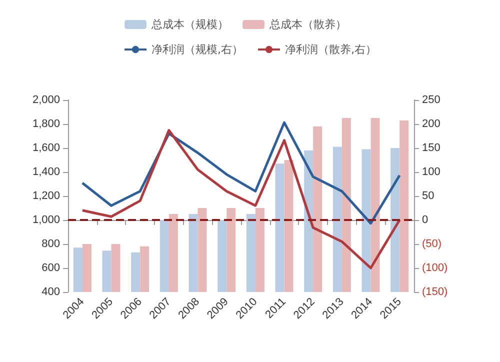 The width and height of the screenshot is (500, 362). What do you see at coordinates (46, 220) in the screenshot?
I see `y-tick-label: 1,000` at bounding box center [46, 220].